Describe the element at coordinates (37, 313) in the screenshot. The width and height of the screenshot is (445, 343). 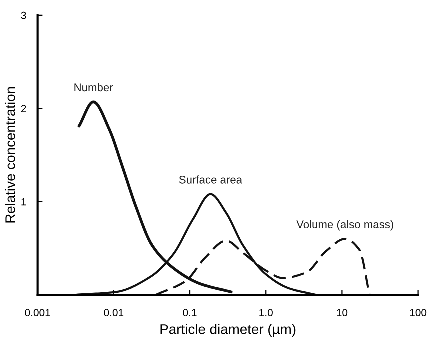
I see `x-tick-label: 0.001` at that location.